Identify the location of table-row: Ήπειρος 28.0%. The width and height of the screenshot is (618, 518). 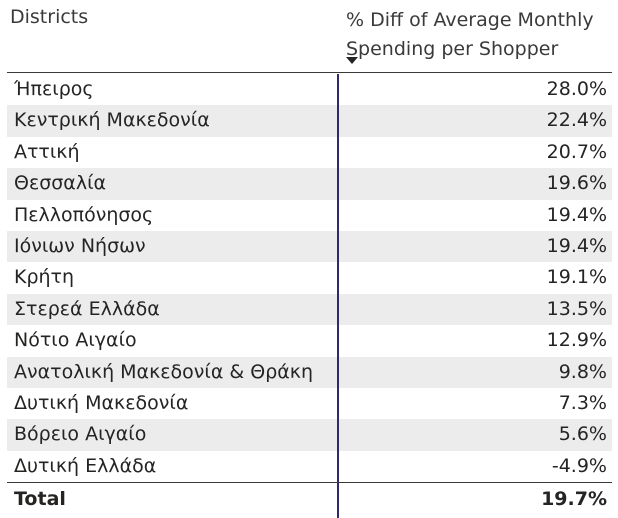
(309, 89).